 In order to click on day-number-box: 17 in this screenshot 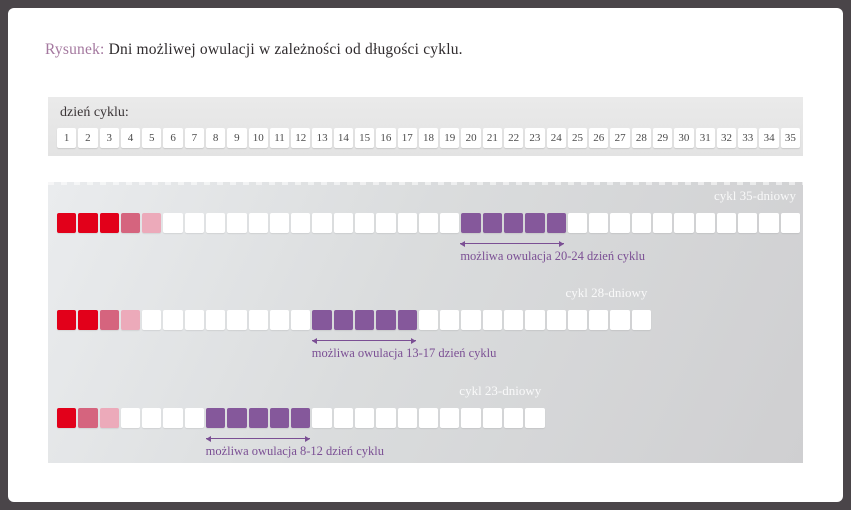, I will do `click(407, 138)`.